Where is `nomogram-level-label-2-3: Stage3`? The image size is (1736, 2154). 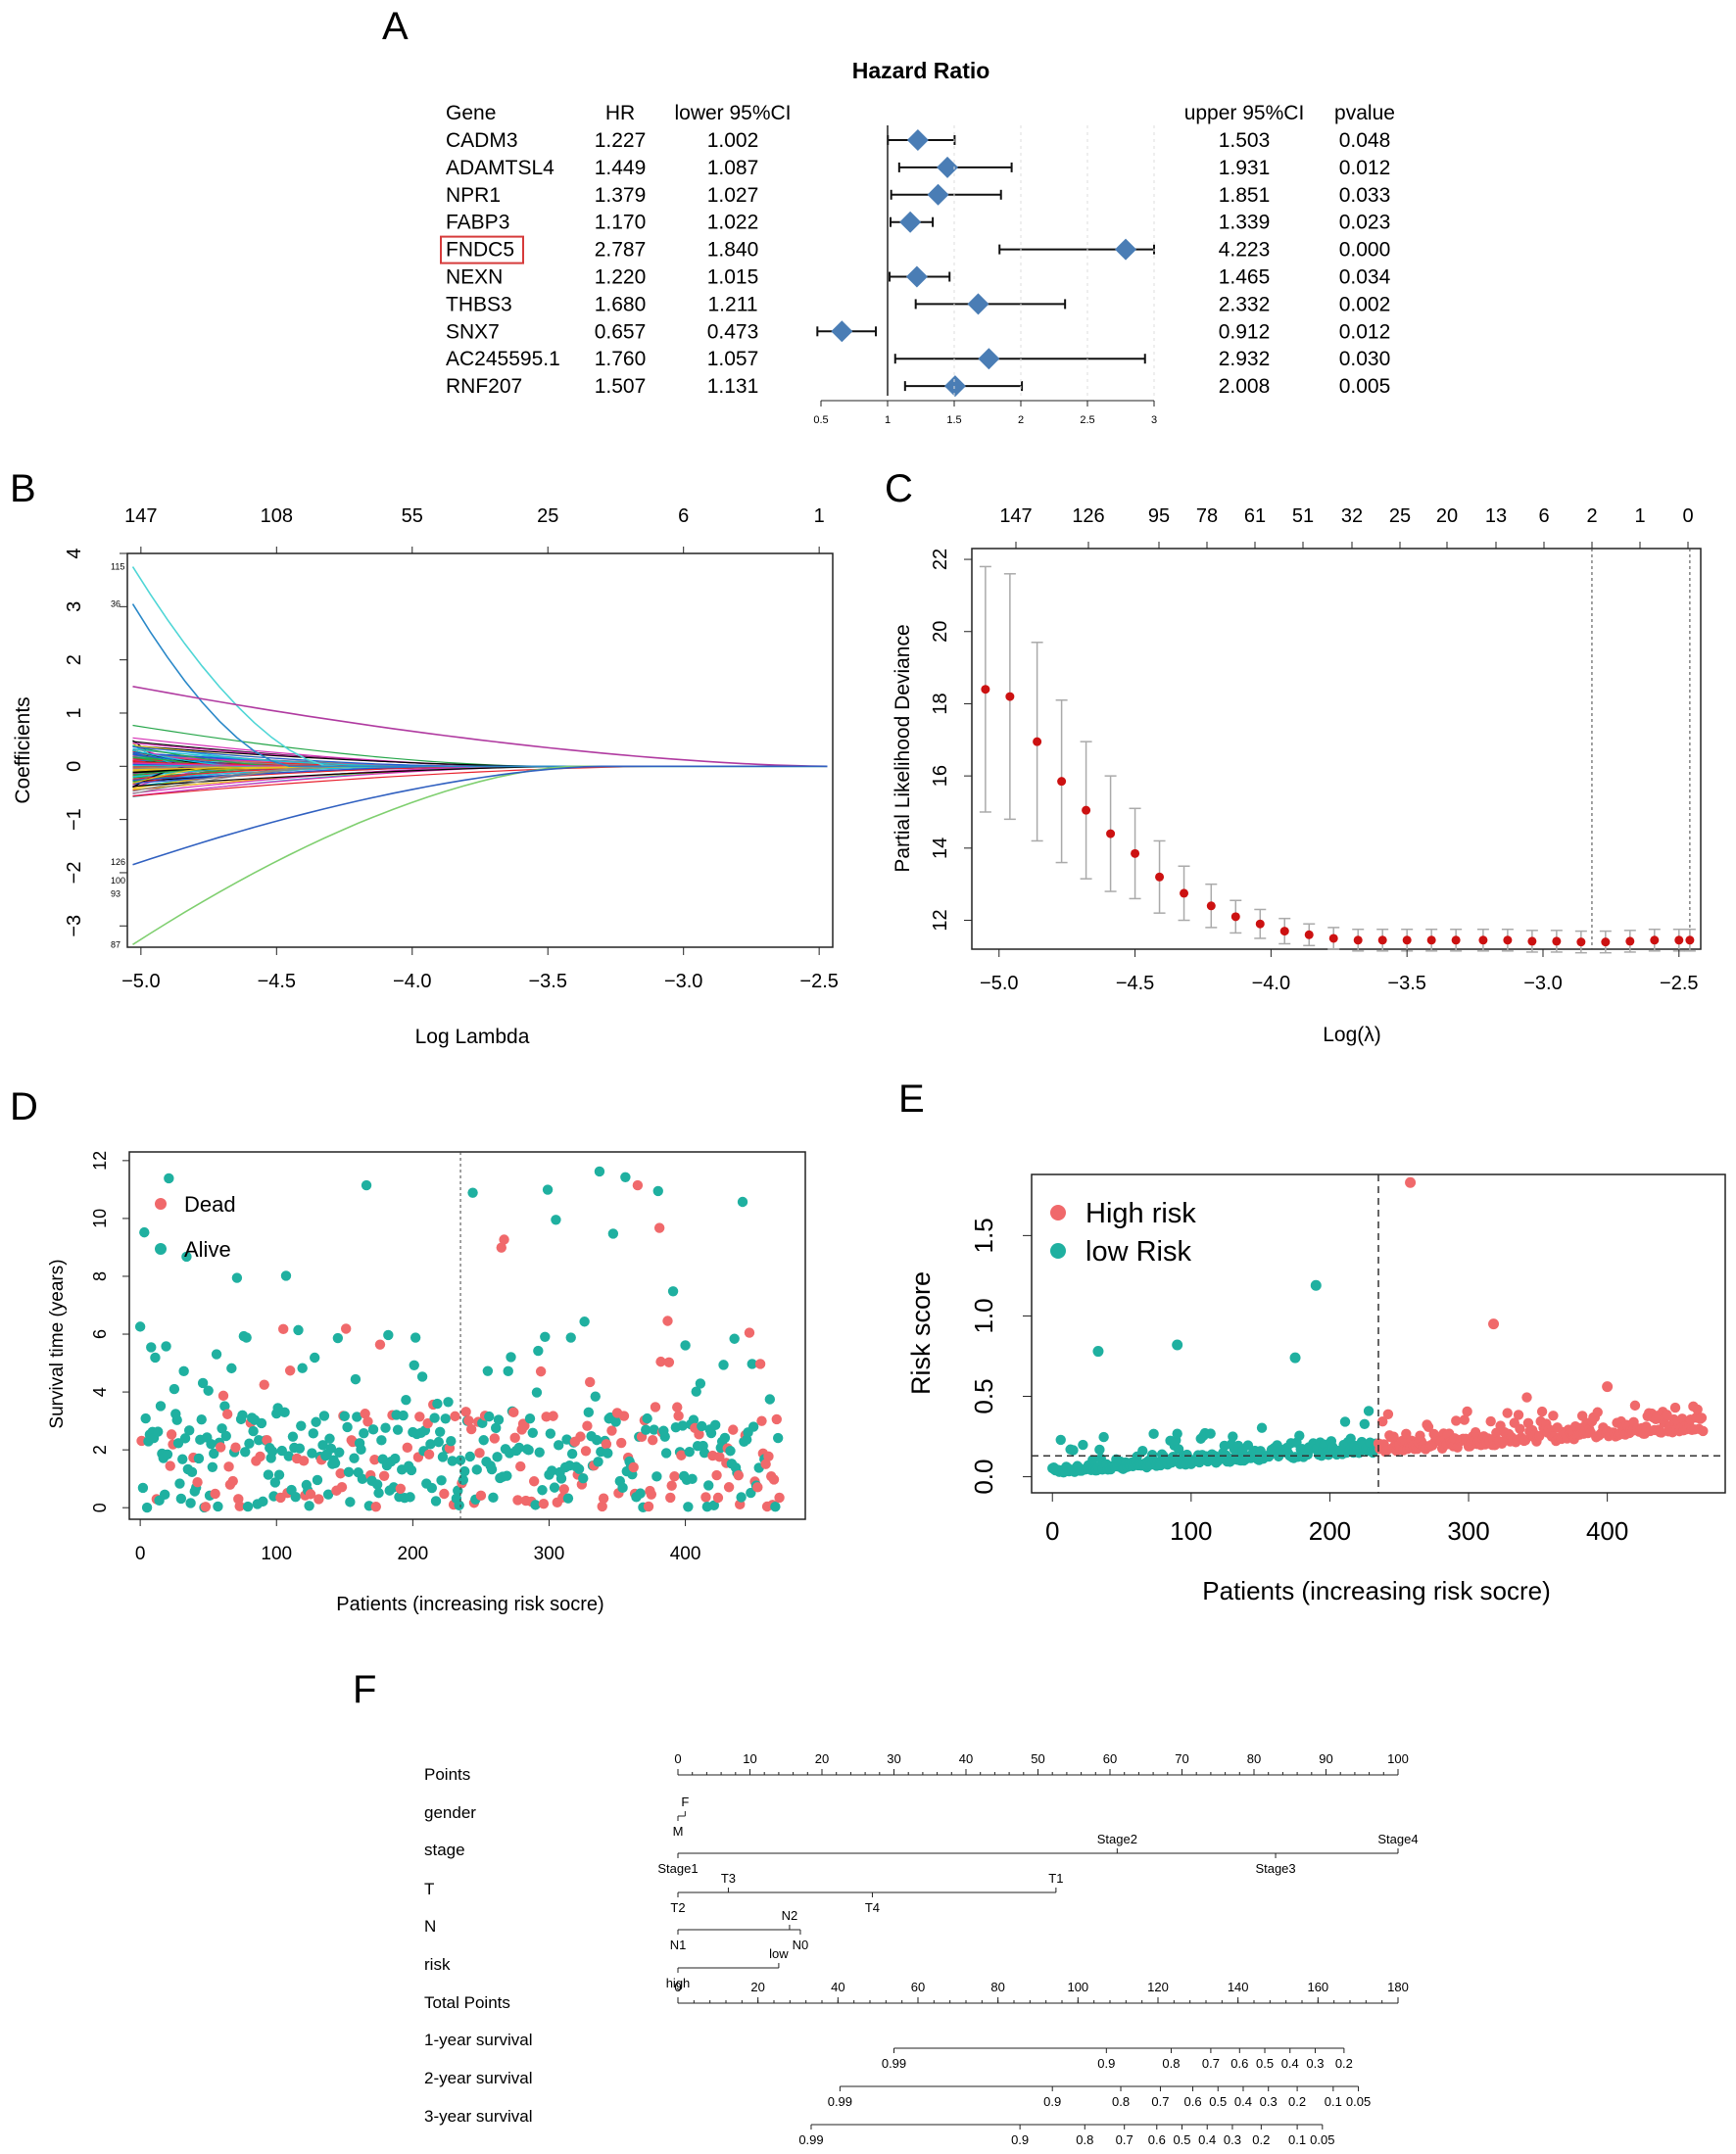 nomogram-level-label-2-3: Stage3 is located at coordinates (1275, 1868).